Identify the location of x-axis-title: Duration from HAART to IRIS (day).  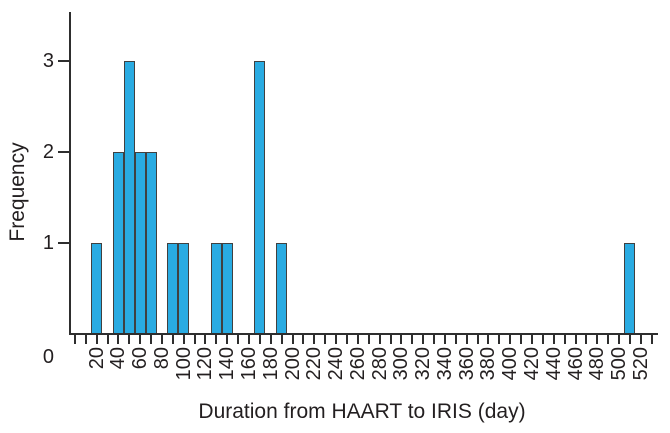
(362, 411).